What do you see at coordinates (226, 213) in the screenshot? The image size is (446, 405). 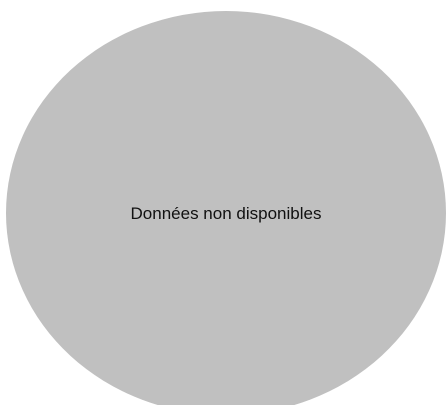 I see `no-data-message: Données non disponibles` at bounding box center [226, 213].